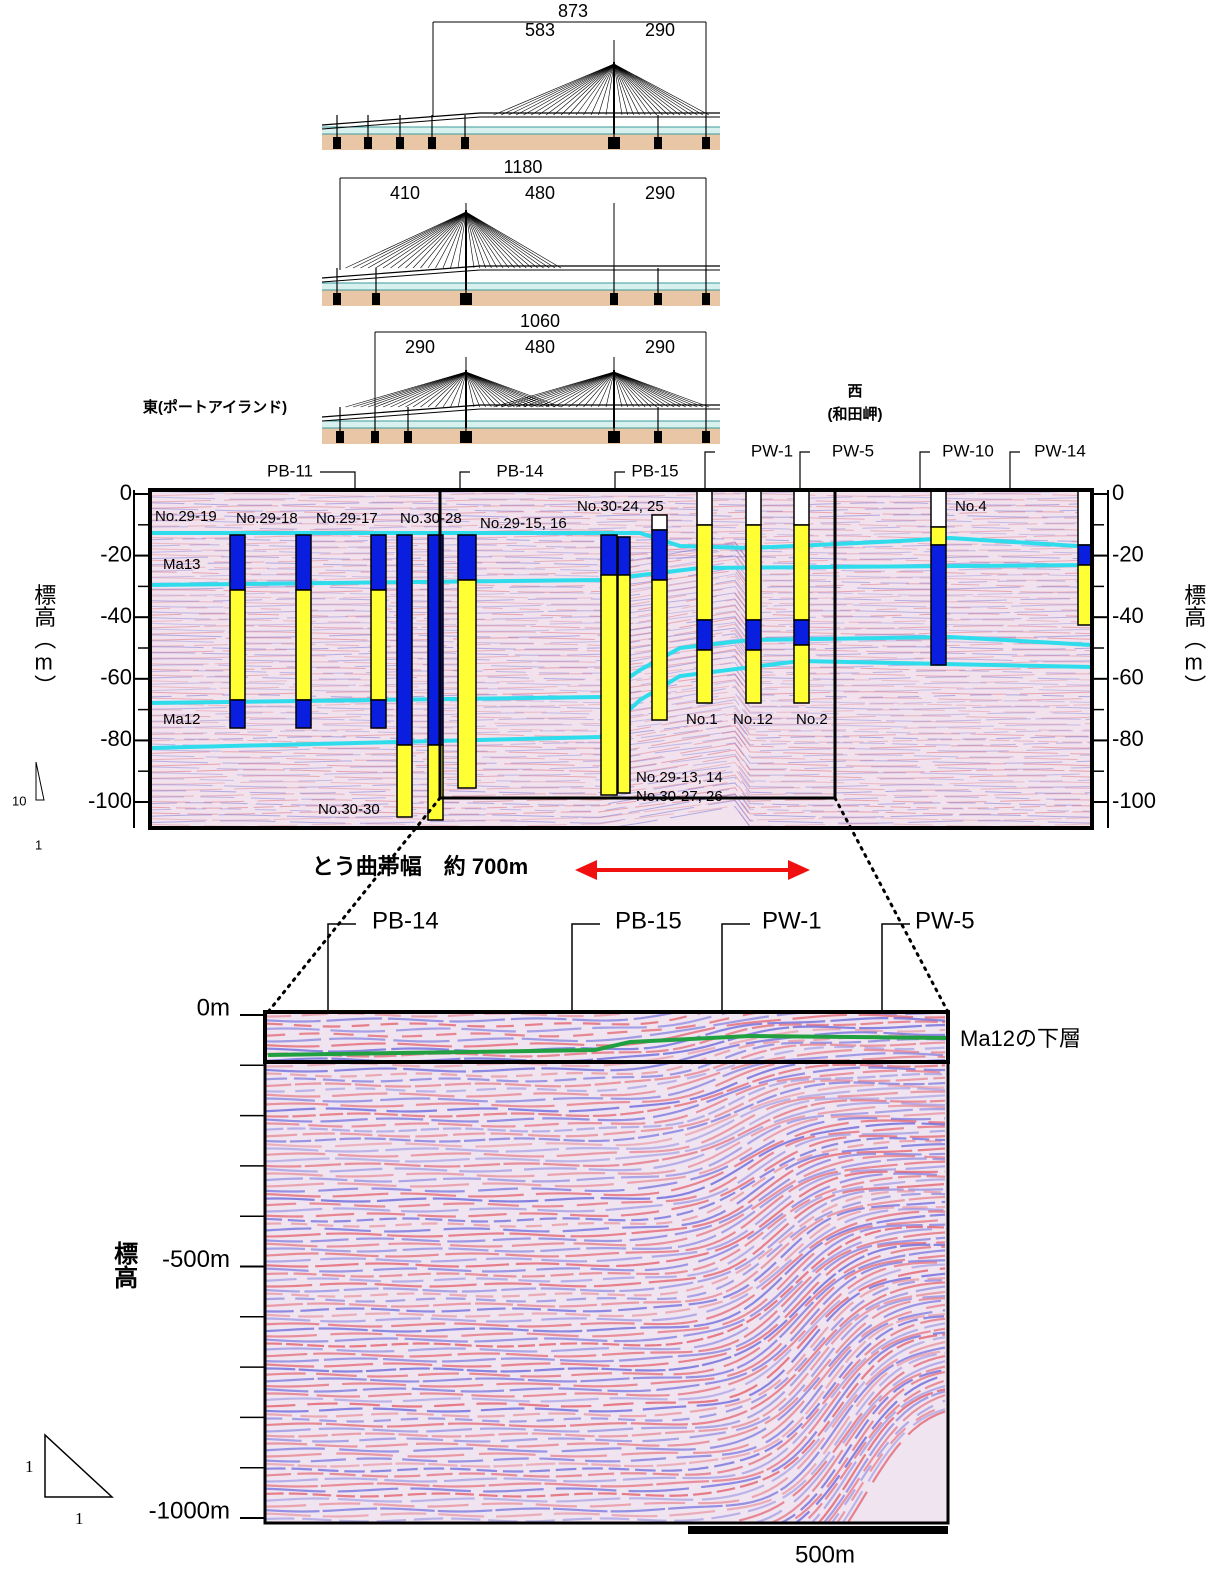 This screenshot has width=1225, height=1582. I want to click on label: 標高（m）, so click(1193, 640).